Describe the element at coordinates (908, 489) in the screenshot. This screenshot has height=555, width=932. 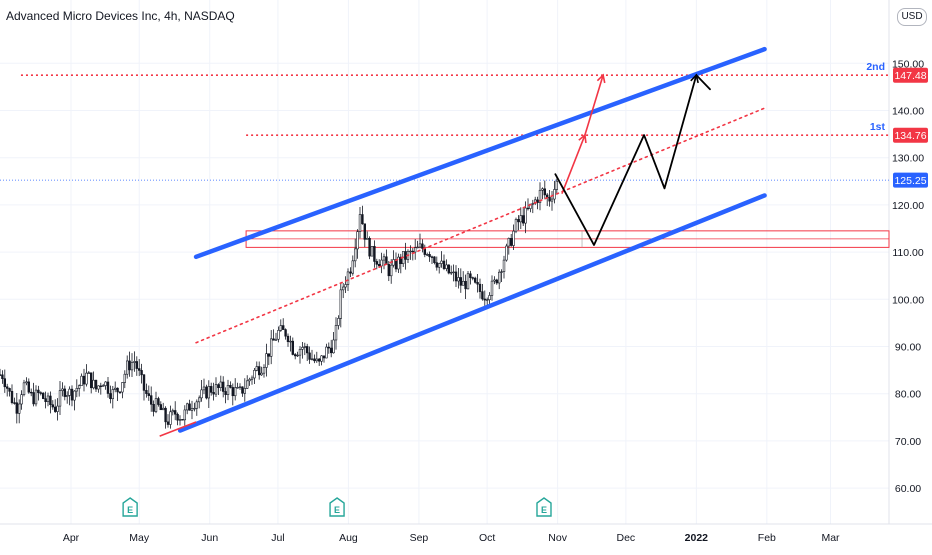
I see `y-tick-label: 60.00` at that location.